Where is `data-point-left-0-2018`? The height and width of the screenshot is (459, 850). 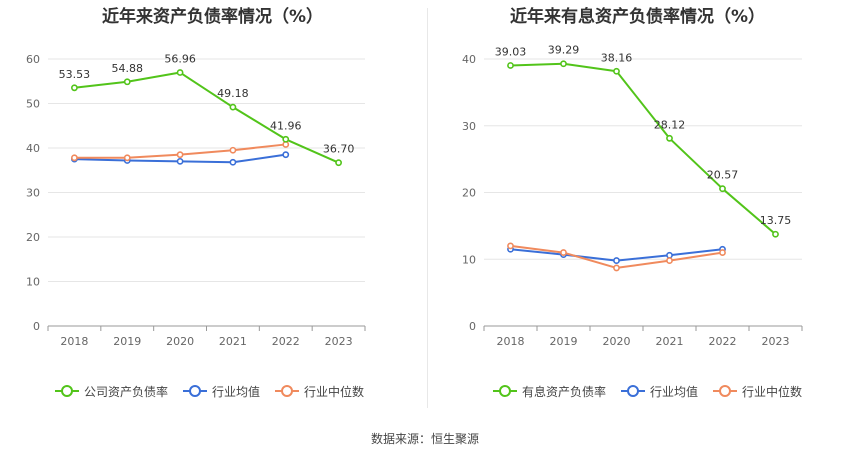 data-point-left-0-2018 is located at coordinates (74, 88).